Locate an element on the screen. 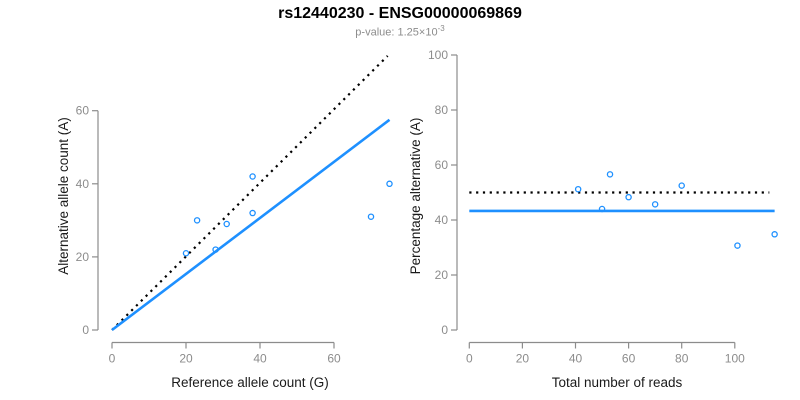 The width and height of the screenshot is (800, 400). page-subtitle: p-value: 1.25×10-3 is located at coordinates (400, 31).